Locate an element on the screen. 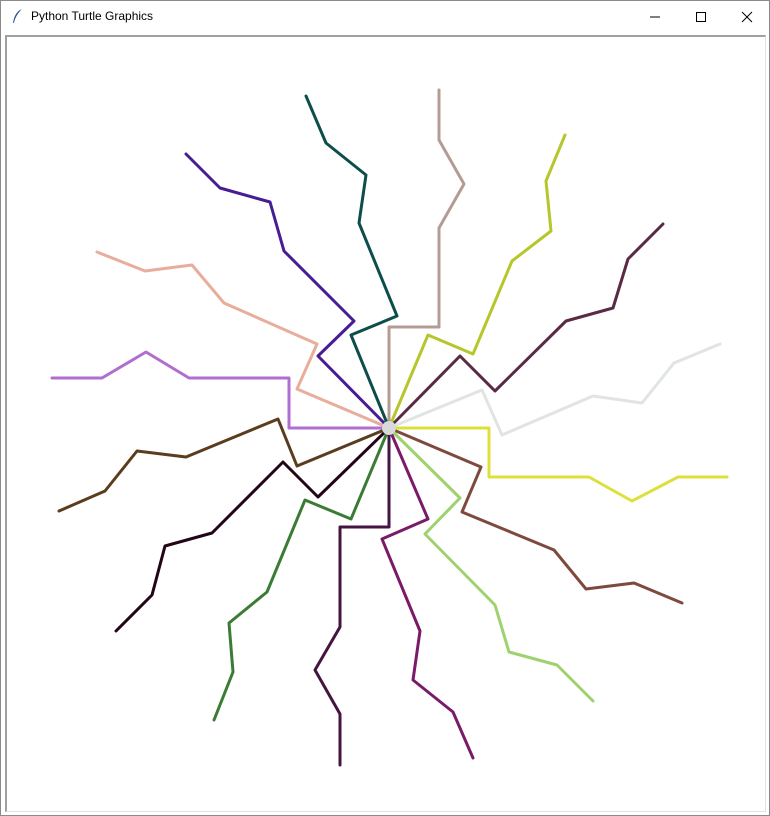  maximize-icon is located at coordinates (701, 16).